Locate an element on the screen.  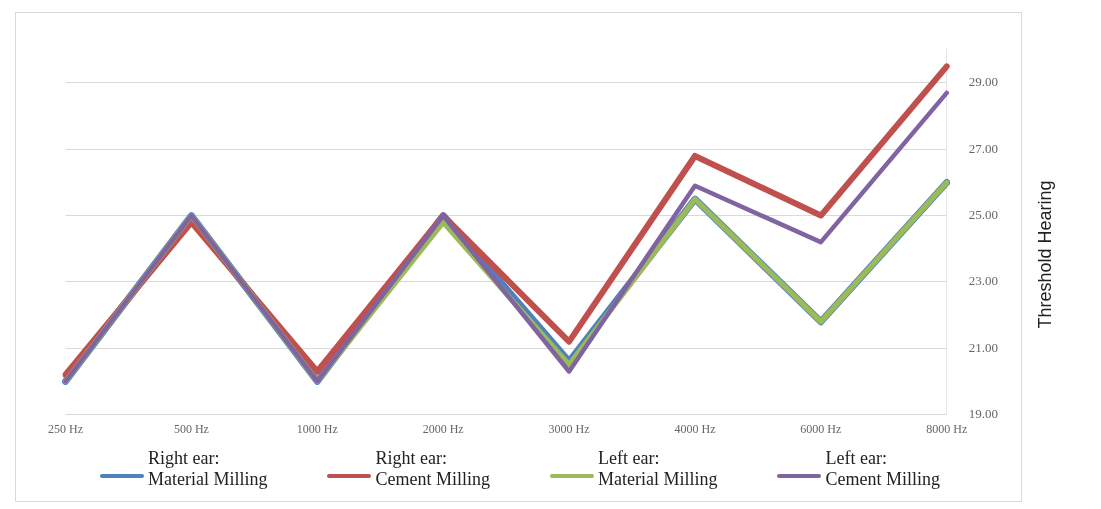
x-tick-label: 4000 Hz is located at coordinates (695, 428).